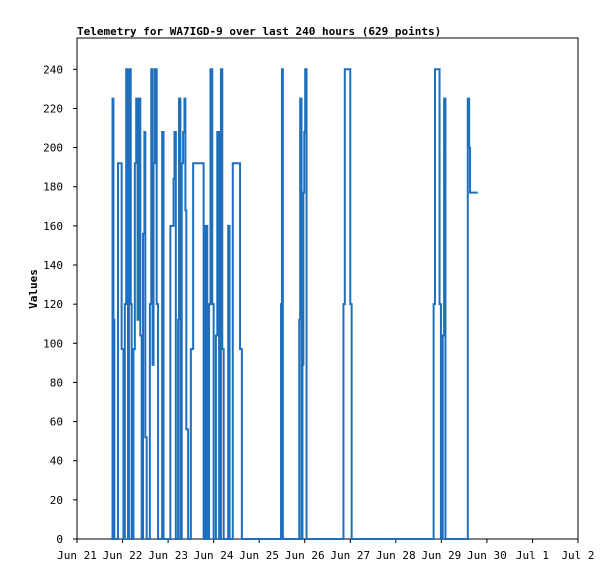 This screenshot has width=615, height=579. Describe the element at coordinates (168, 555) in the screenshot. I see `x-tick-label: Jun 23` at that location.